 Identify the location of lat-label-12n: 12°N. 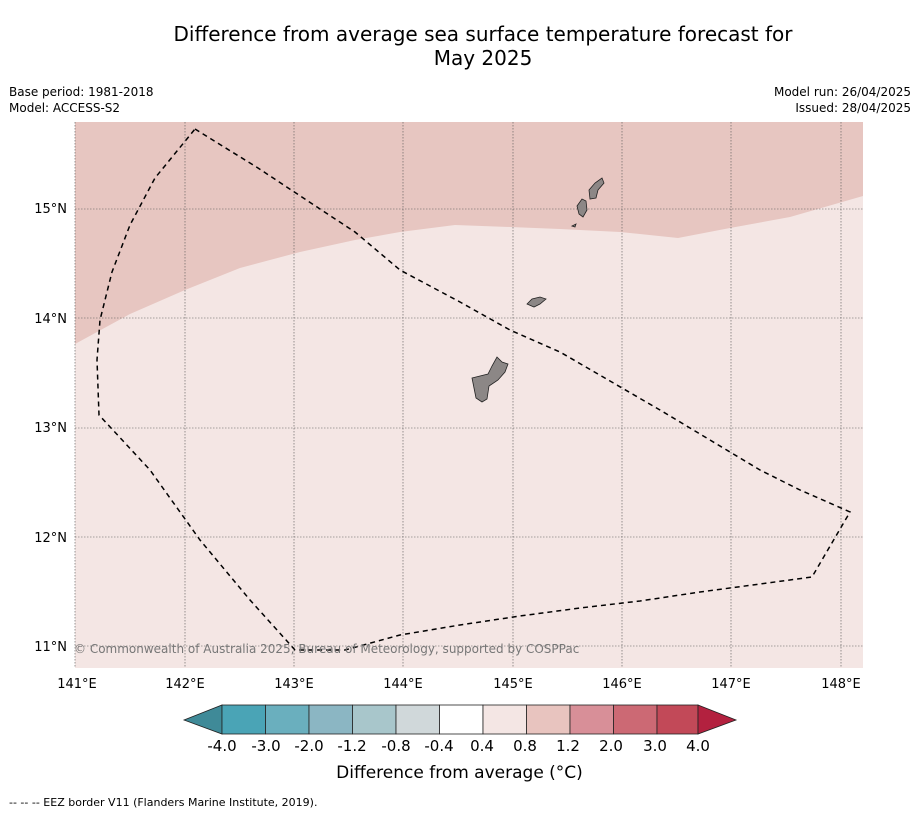
(50, 538).